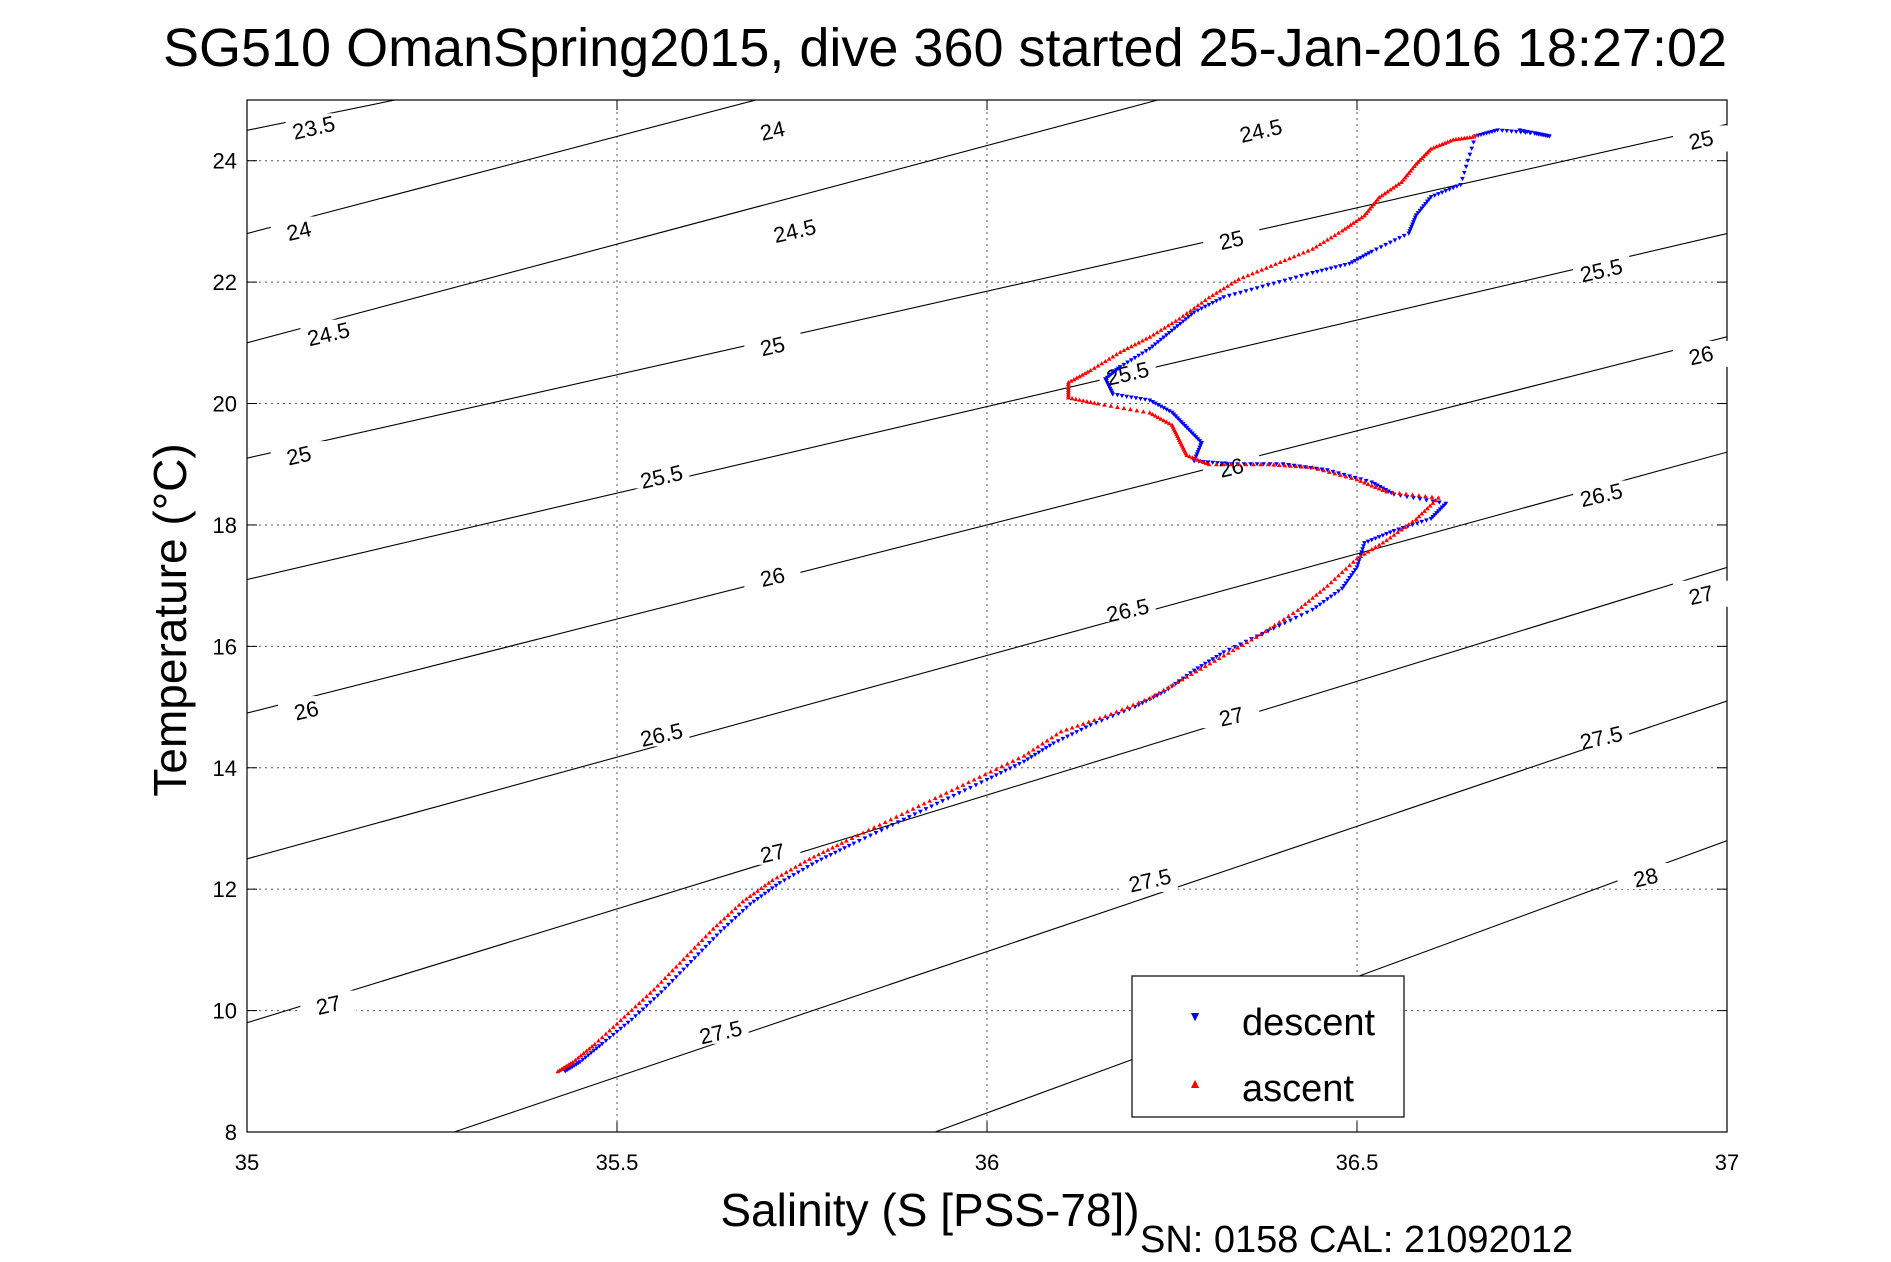  Describe the element at coordinates (170, 619) in the screenshot. I see `y-axis-label: Temperature (°C)` at that location.